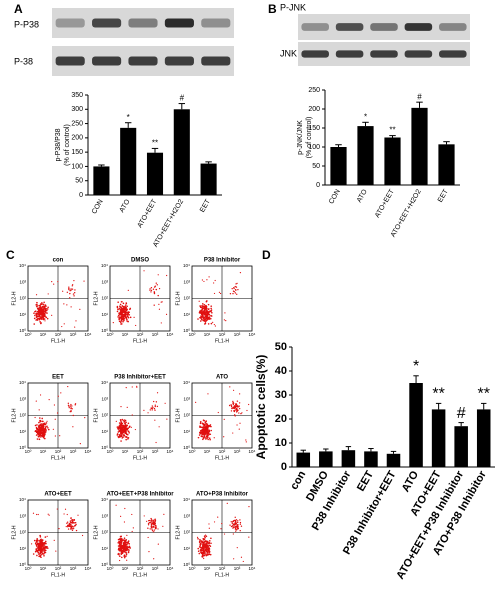 This screenshot has width=500, height=616. I want to click on x-tick-label: 10³, so click(237, 568).